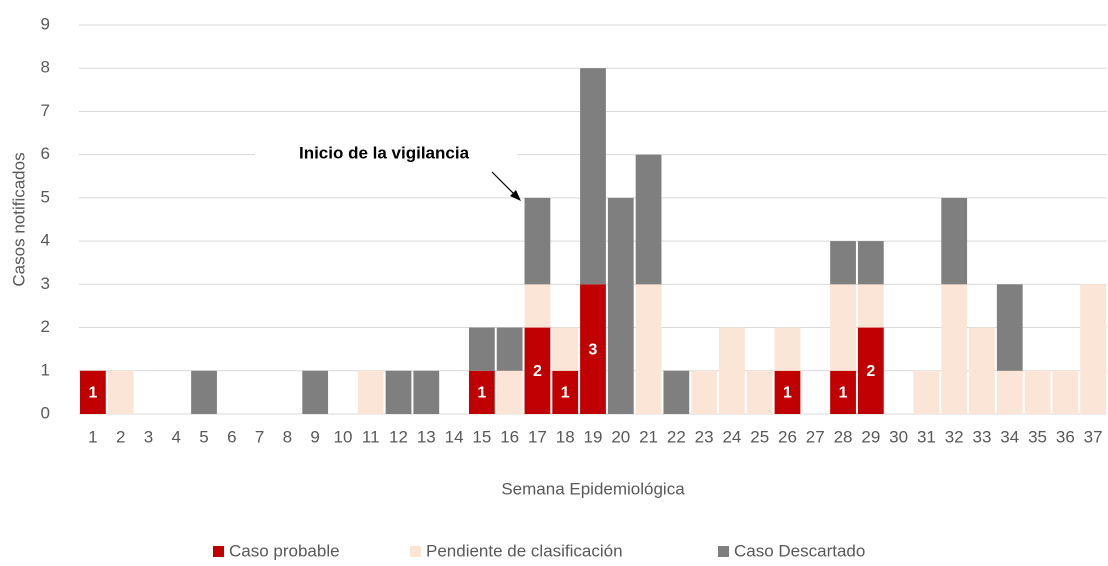 Image resolution: width=1108 pixels, height=566 pixels. What do you see at coordinates (203, 436) in the screenshot?
I see `x-tick-label: 5` at bounding box center [203, 436].